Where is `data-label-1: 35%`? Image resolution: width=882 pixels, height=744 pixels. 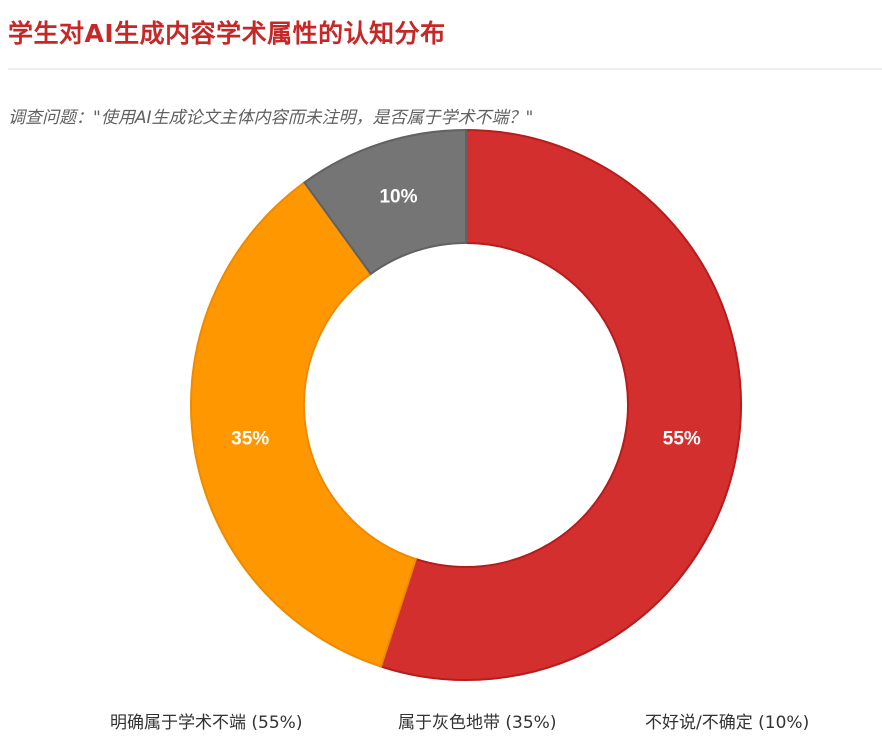 data-label-1: 35% is located at coordinates (250, 439).